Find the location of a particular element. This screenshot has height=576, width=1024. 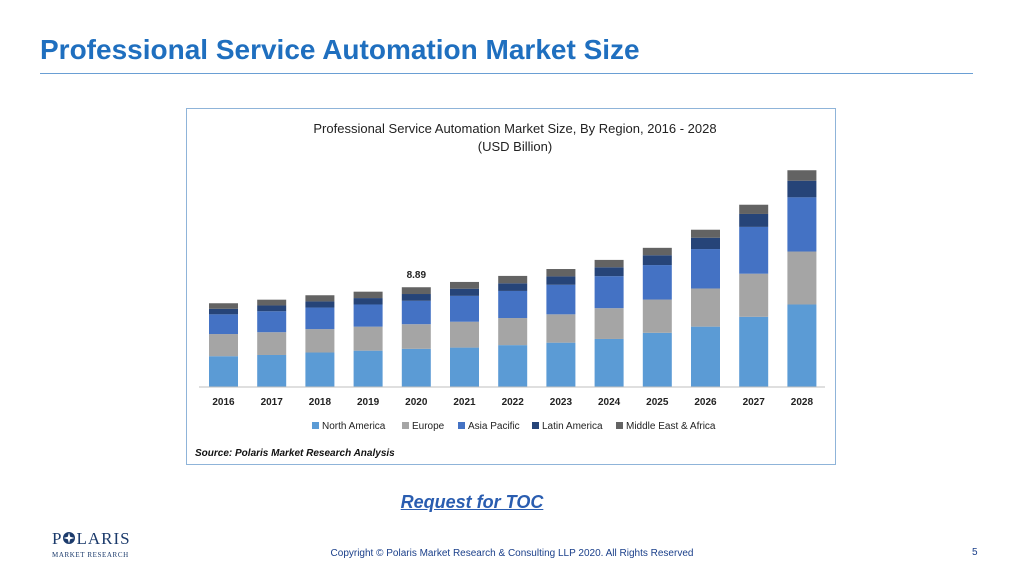

legend-label-1: Europe is located at coordinates (428, 426).